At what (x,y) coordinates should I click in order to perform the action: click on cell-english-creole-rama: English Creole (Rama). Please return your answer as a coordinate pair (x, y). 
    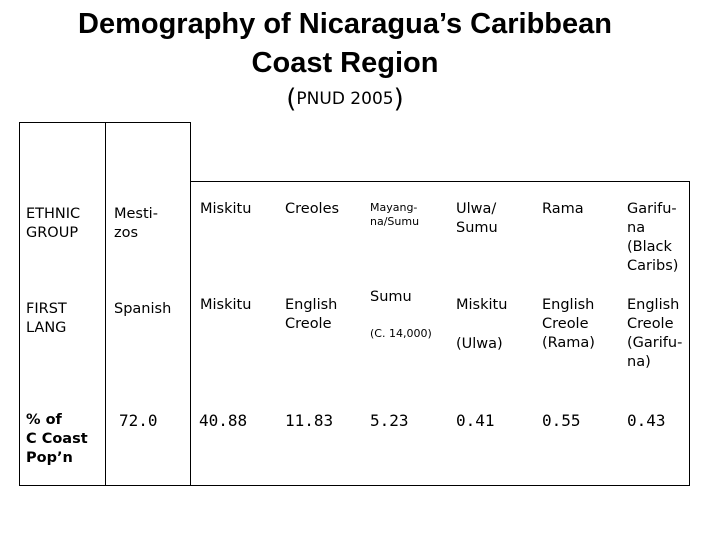
    Looking at the image, I should click on (568, 324).